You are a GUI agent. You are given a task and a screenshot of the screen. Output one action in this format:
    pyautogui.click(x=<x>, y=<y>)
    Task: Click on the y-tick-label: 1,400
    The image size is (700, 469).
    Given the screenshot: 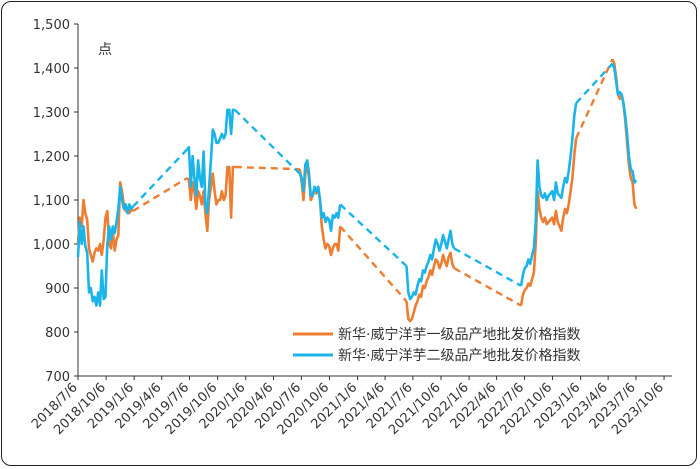 What is the action you would take?
    pyautogui.click(x=51, y=69)
    